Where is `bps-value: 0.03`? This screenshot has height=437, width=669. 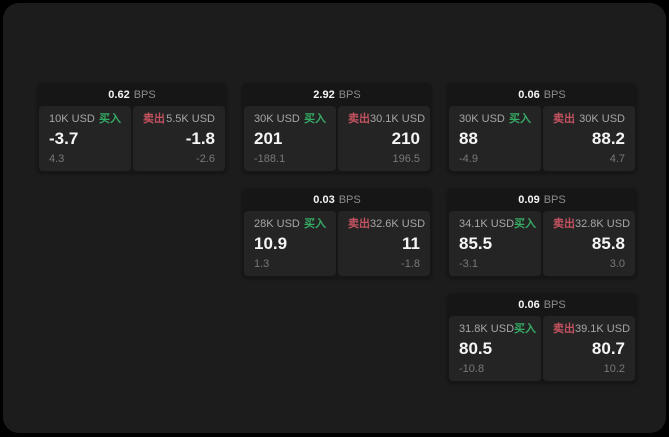
bps-value: 0.03 is located at coordinates (324, 199).